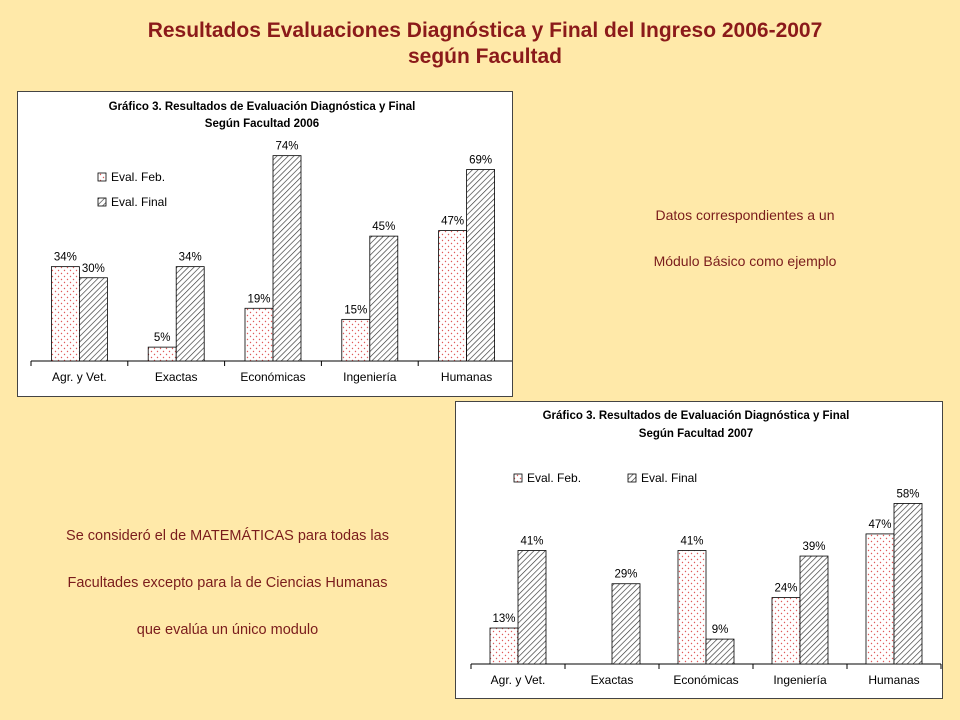 The height and width of the screenshot is (720, 960). Describe the element at coordinates (907, 494) in the screenshot. I see `data-label: 58%` at that location.